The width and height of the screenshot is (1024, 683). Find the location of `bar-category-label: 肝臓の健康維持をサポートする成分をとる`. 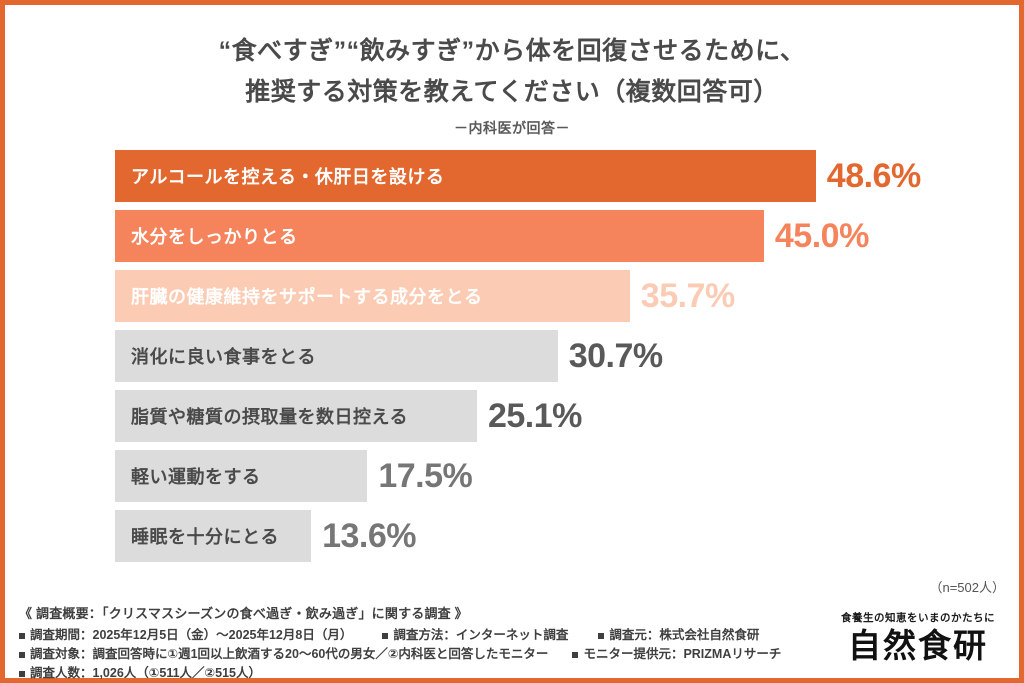

bar-category-label: 肝臓の健康維持をサポートする成分をとる is located at coordinates (307, 297).